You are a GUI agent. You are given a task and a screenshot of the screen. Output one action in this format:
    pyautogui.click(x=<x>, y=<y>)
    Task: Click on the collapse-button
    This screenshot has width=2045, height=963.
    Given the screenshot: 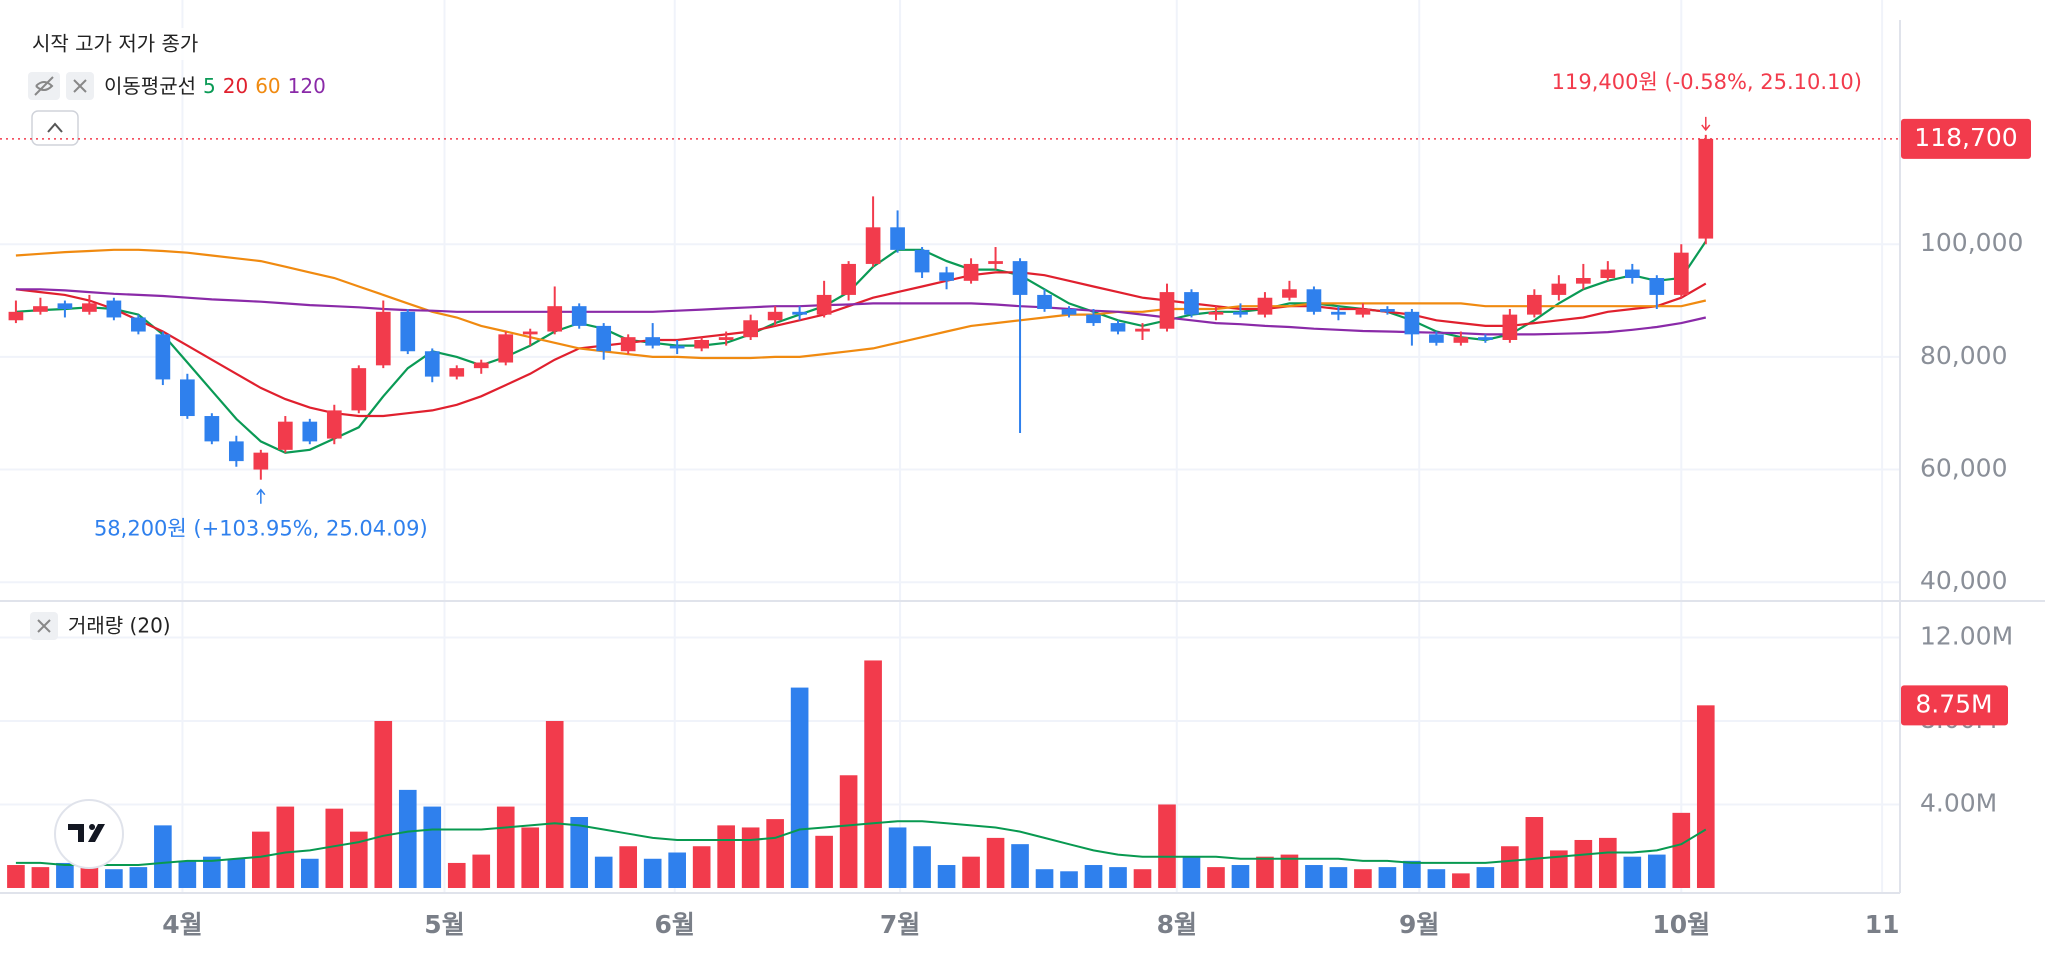 What is the action you would take?
    pyautogui.click(x=55, y=128)
    